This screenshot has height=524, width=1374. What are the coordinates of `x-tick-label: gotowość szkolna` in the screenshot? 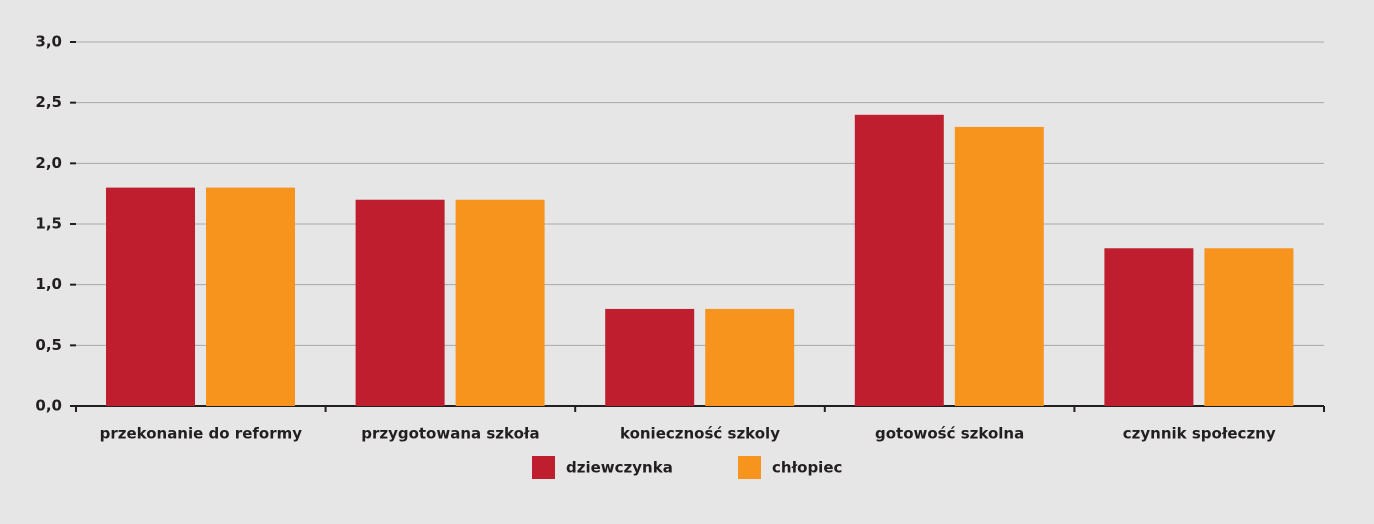 It's located at (949, 434).